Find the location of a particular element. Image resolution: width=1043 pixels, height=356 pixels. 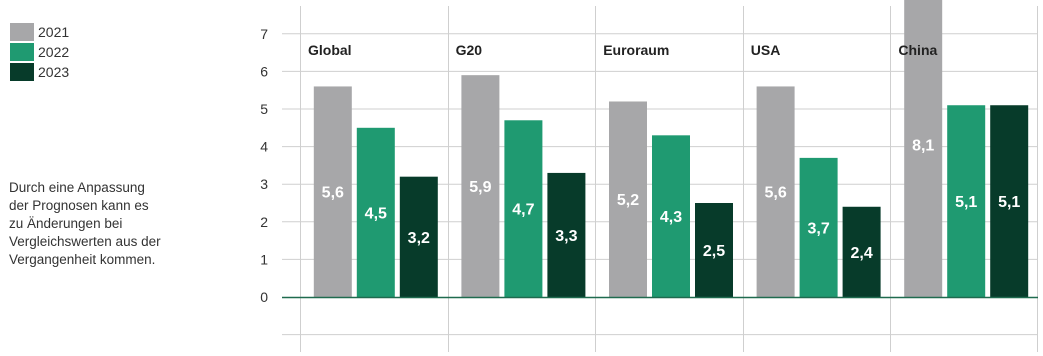

data-label: 3,3 is located at coordinates (566, 236).